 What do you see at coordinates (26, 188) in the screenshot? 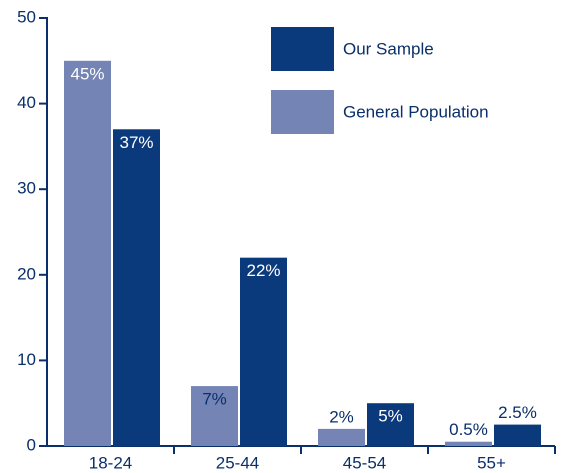
I see `y-tick-label: 30` at bounding box center [26, 188].